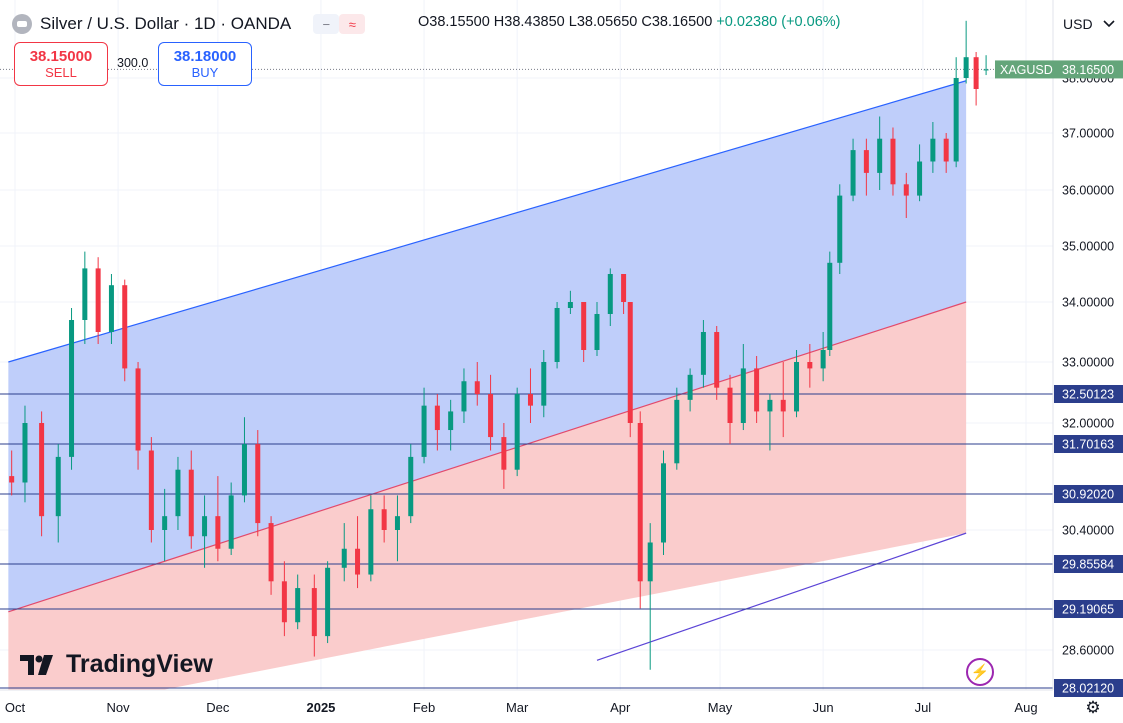 The image size is (1123, 723). What do you see at coordinates (326, 24) in the screenshot?
I see `minus-icon: −` at bounding box center [326, 24].